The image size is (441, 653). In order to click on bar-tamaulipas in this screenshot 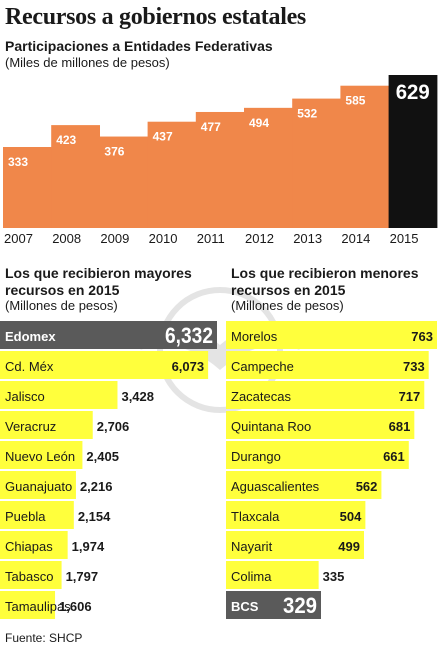, I will do `click(28, 605)`.